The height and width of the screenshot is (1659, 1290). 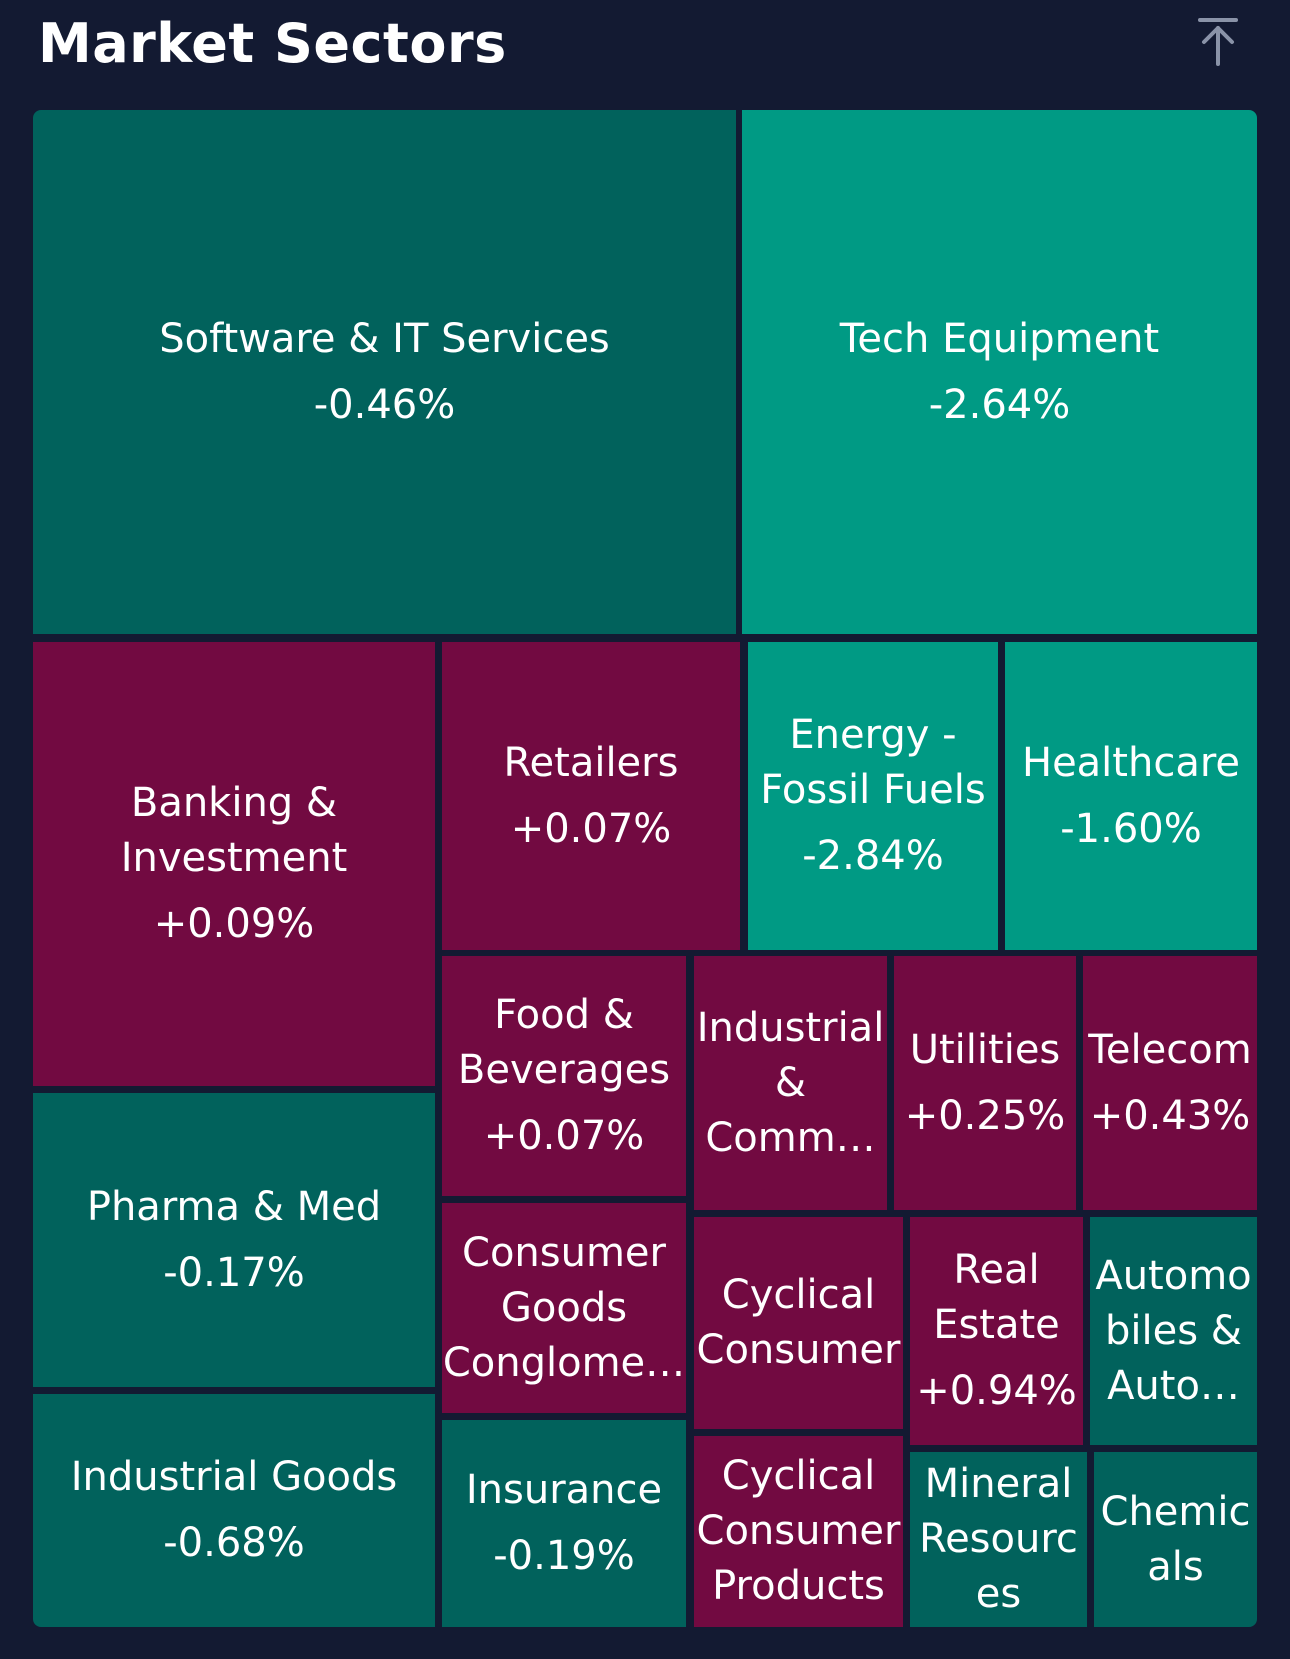 What do you see at coordinates (996, 1391) in the screenshot?
I see `sector-change: +0.94%` at bounding box center [996, 1391].